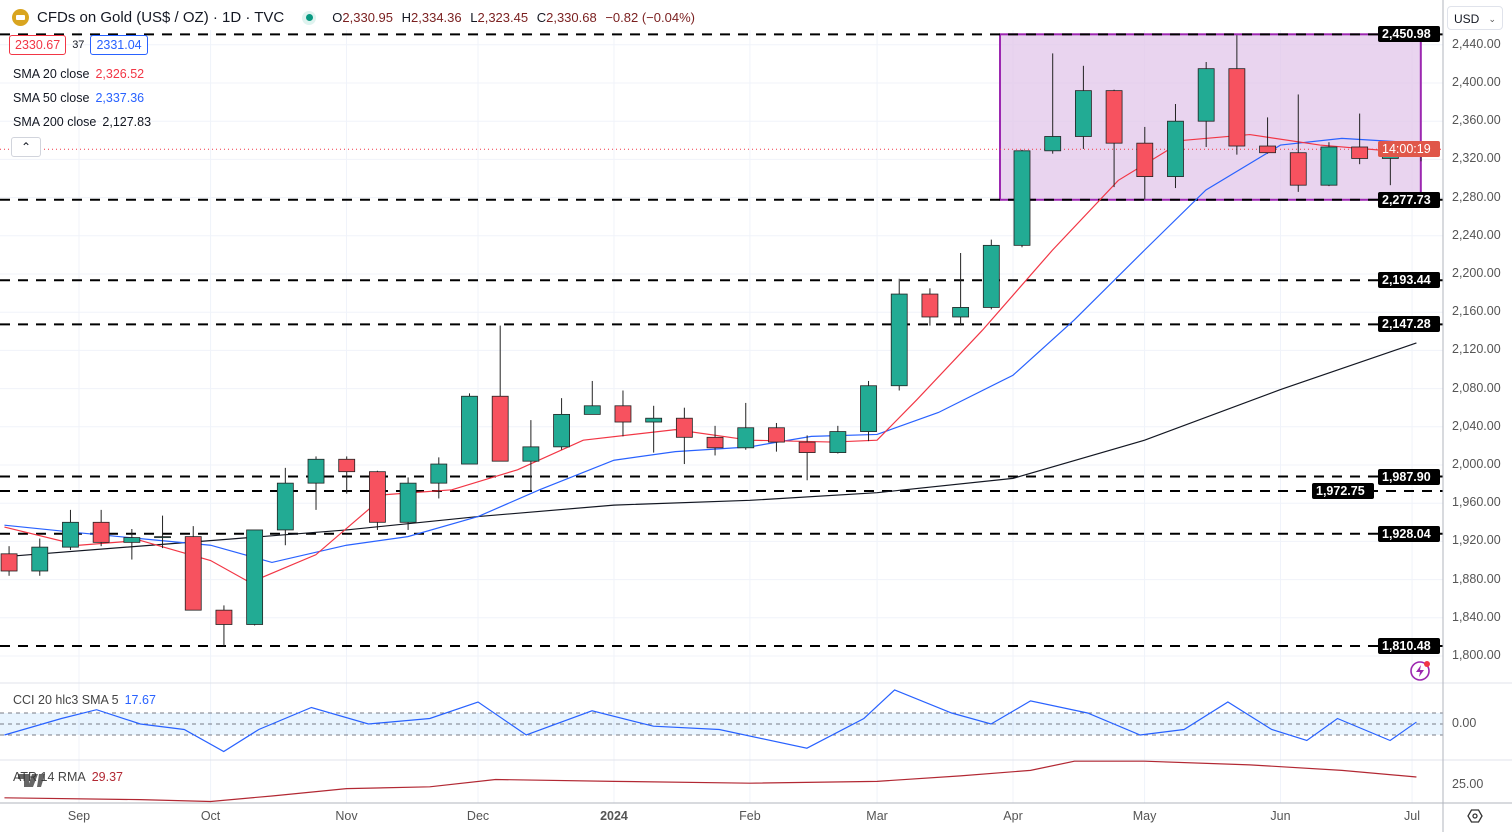  What do you see at coordinates (1420, 671) in the screenshot?
I see `lightning-alert-icon` at bounding box center [1420, 671].